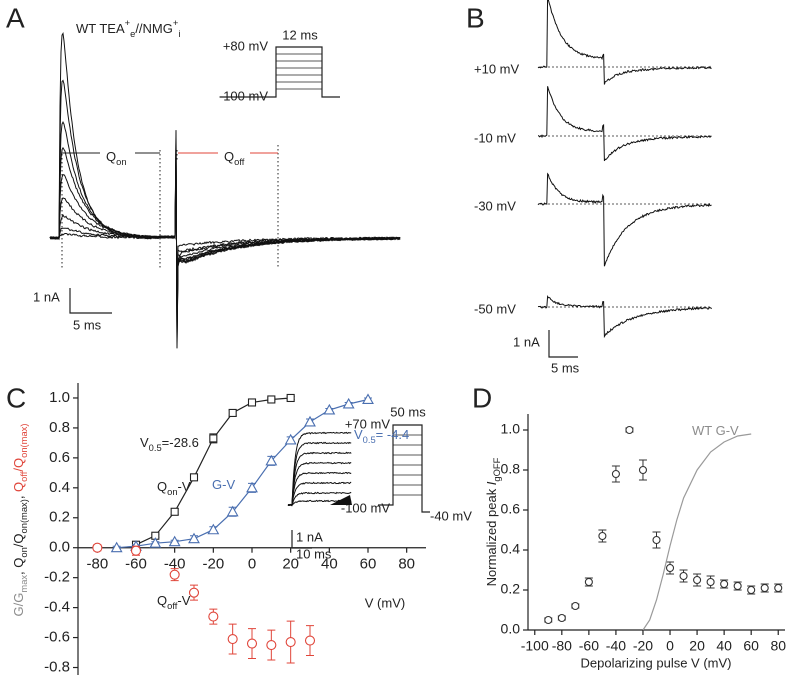  What do you see at coordinates (180, 442) in the screenshot?
I see `label-part: =-28.6` at bounding box center [180, 442].